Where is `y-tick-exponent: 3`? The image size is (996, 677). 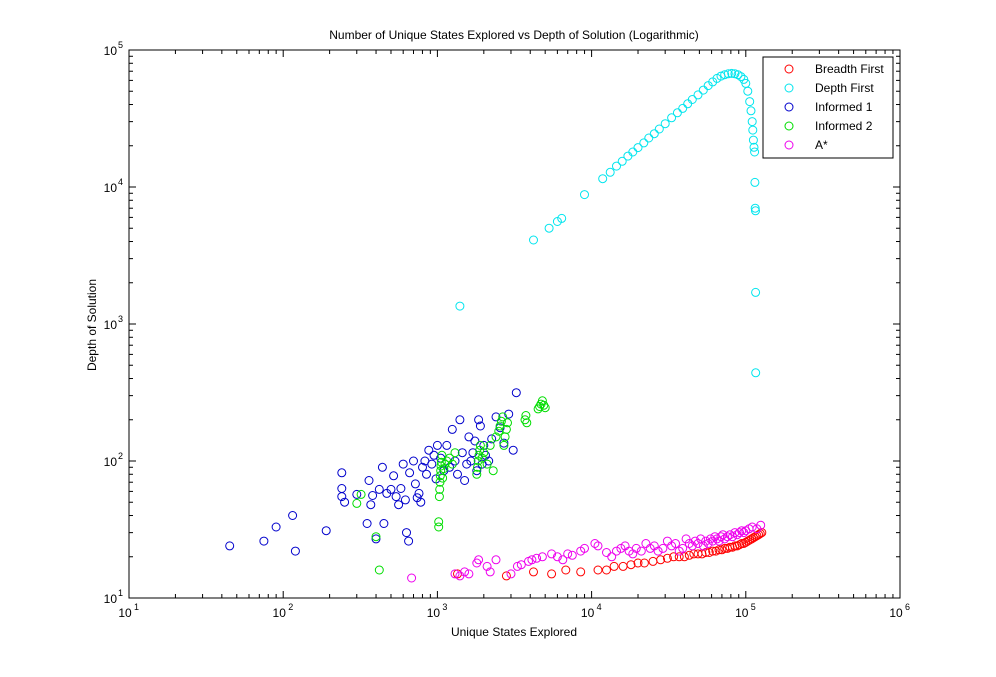 y-tick-exponent: 3 is located at coordinates (120, 319).